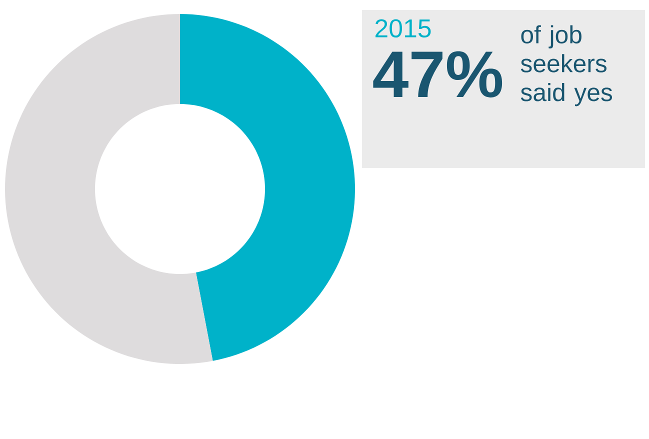 This screenshot has height=439, width=649. I want to click on text: of job seekers said yes, so click(566, 65).